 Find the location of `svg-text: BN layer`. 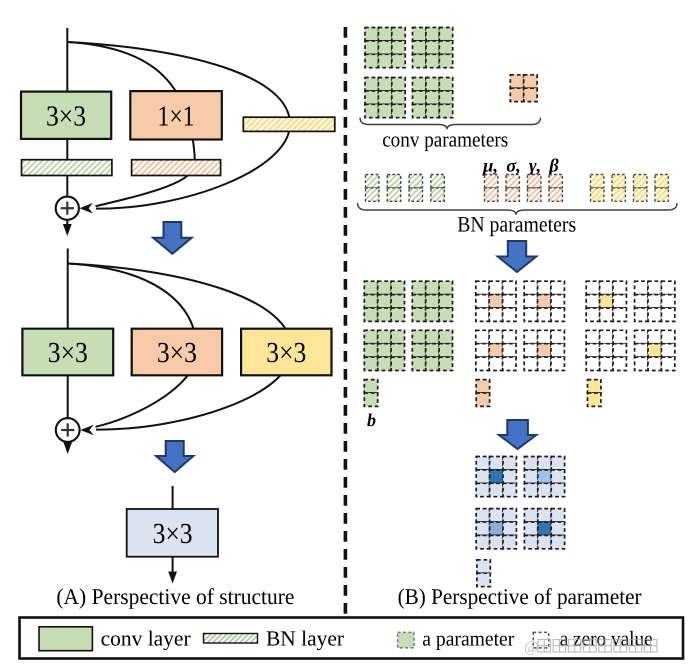

svg-text: BN layer is located at coordinates (305, 639).